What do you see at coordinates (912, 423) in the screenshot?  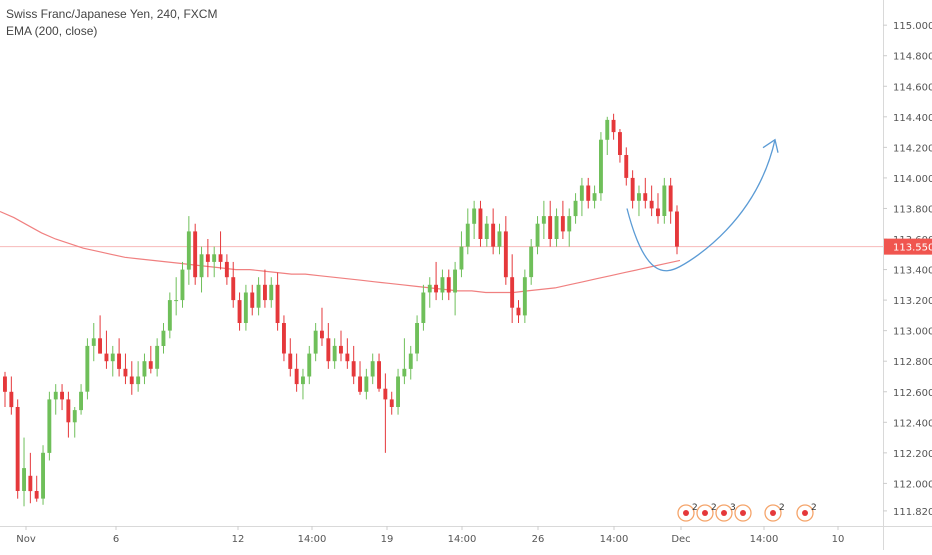 I see `price-tick-label: 112.400` at bounding box center [912, 423].